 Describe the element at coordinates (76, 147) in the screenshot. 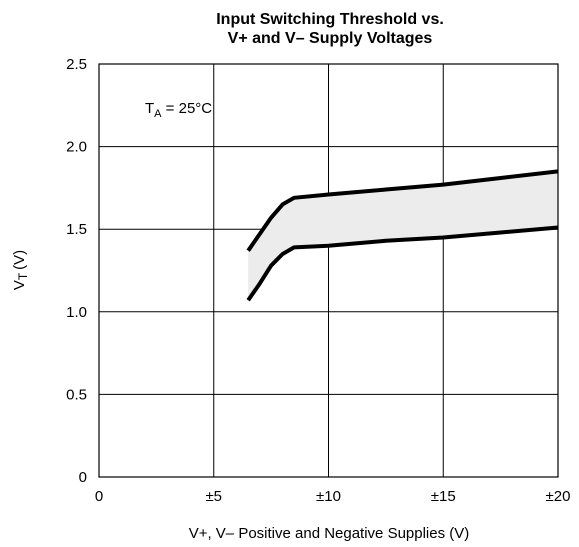

I see `y-tick-label-4: 2.0` at that location.